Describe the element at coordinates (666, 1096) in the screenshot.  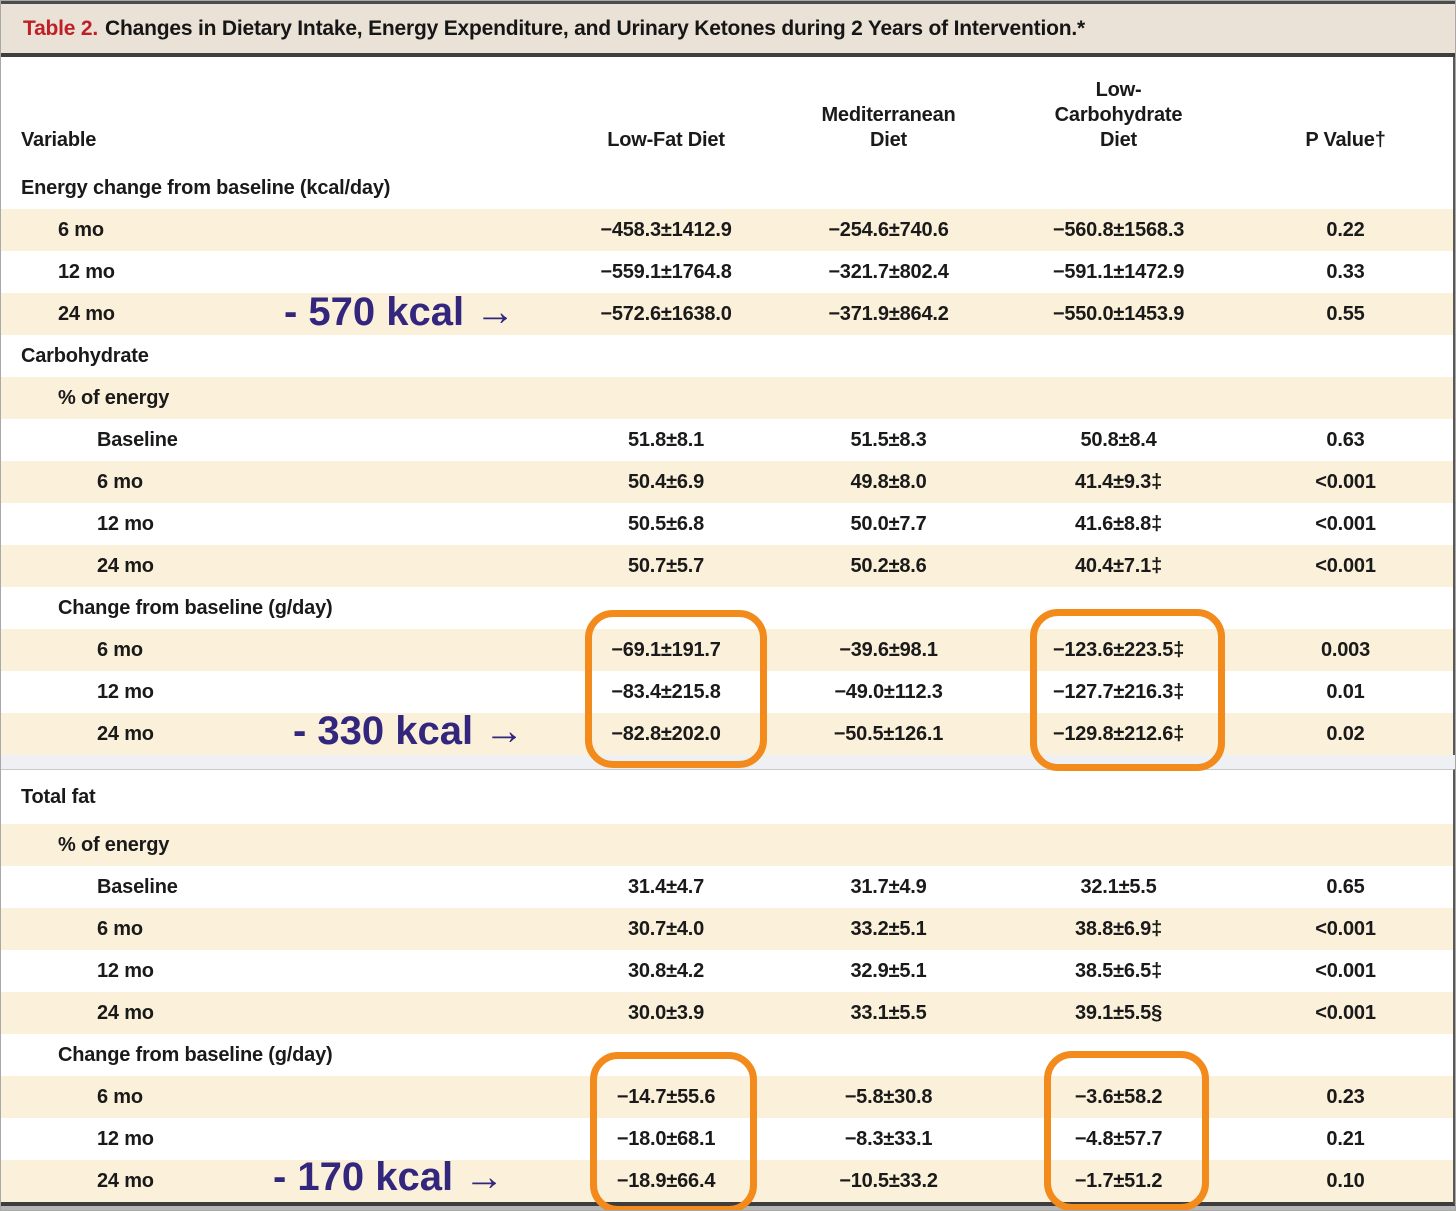
I see `cell-value: −14.7±55.6` at that location.